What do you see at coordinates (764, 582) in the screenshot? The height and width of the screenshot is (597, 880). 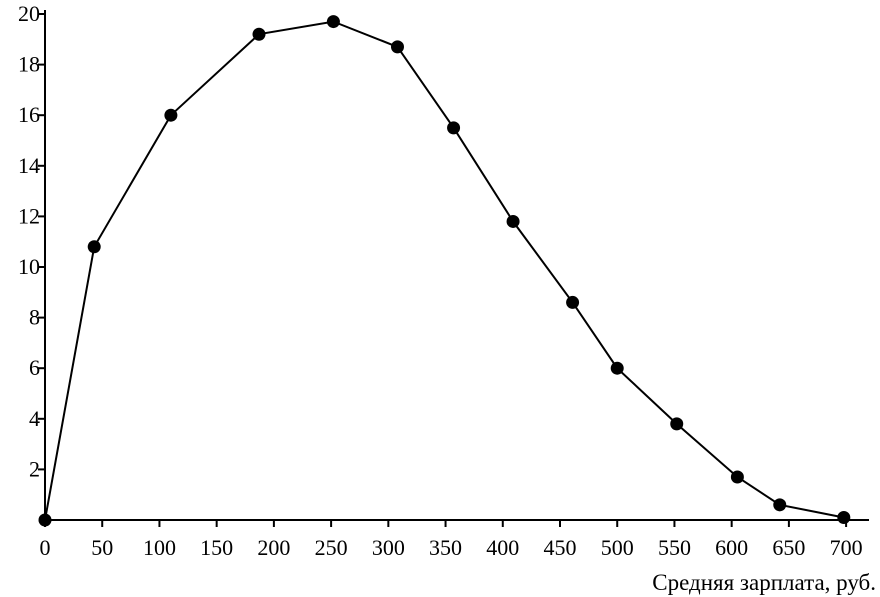 I see `x-axis-title: Средняя зарплата, руб.` at bounding box center [764, 582].